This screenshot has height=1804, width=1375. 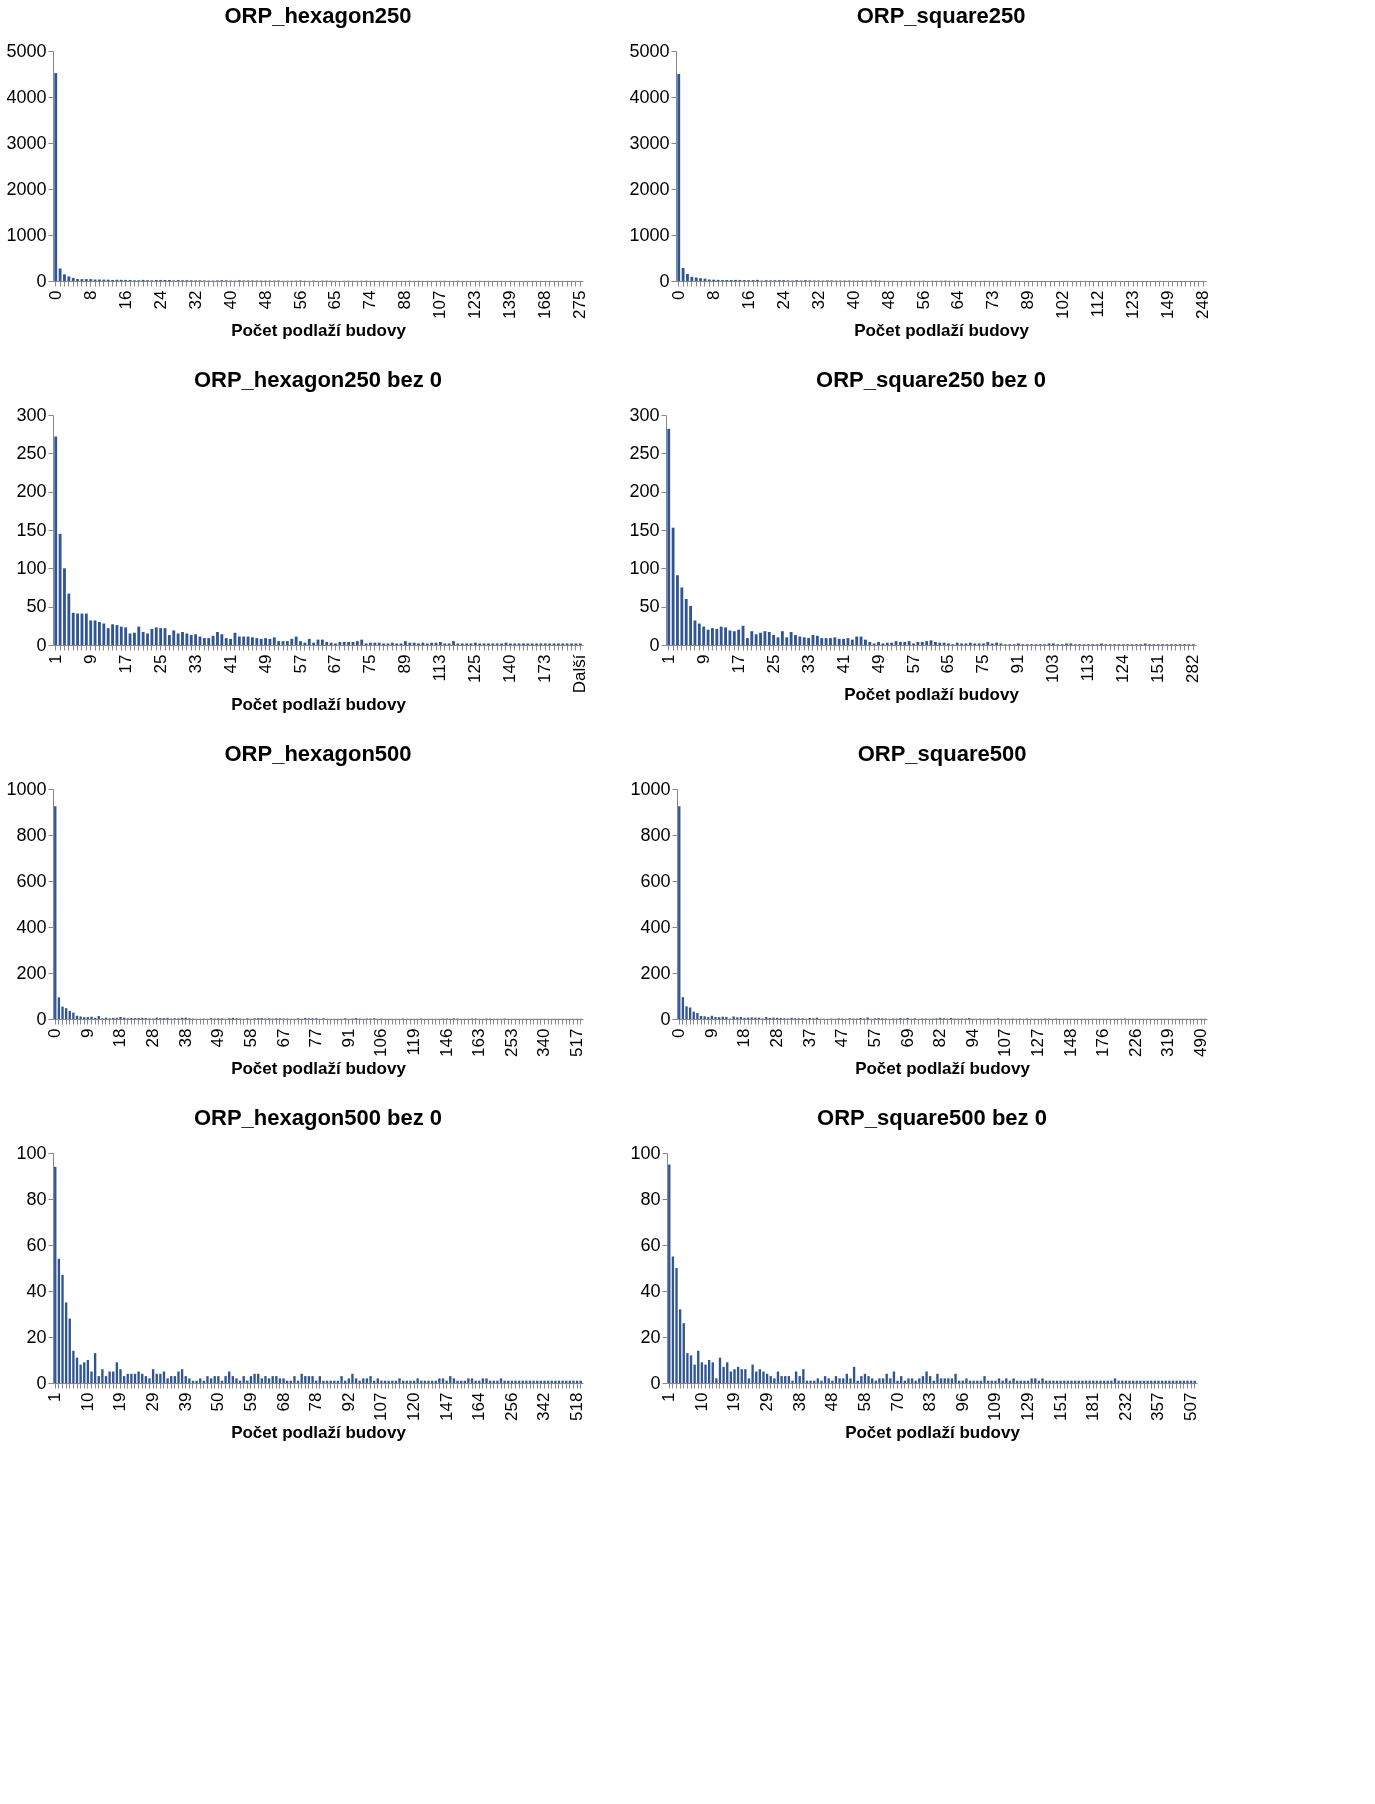 I want to click on x-tick-label: 518, so click(x=577, y=1406).